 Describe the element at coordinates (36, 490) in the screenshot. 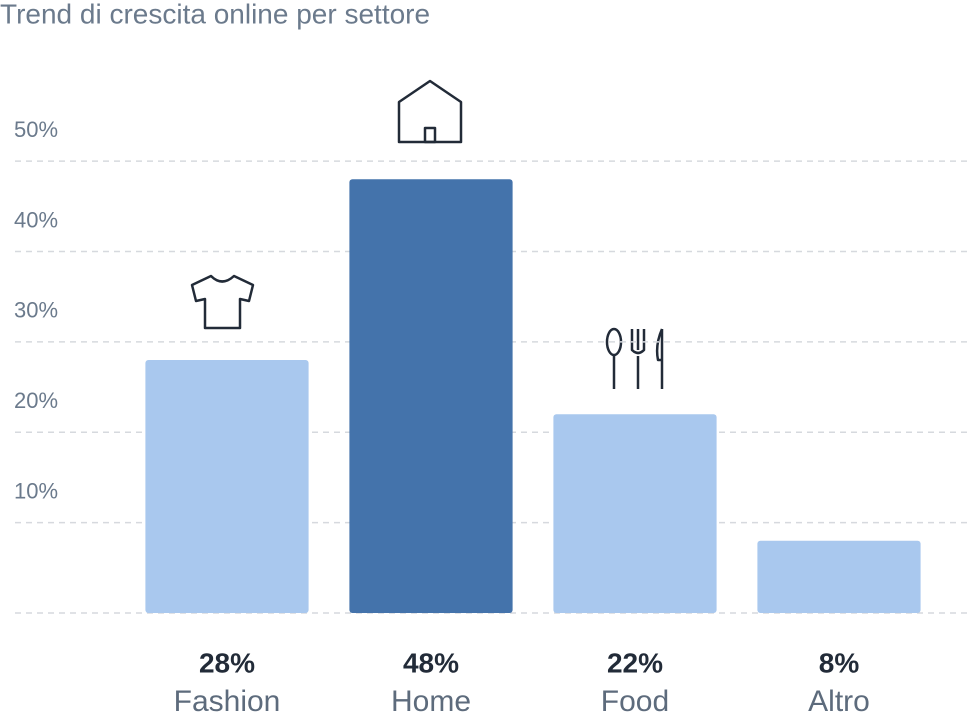

I see `y-tick-label: 10%` at that location.